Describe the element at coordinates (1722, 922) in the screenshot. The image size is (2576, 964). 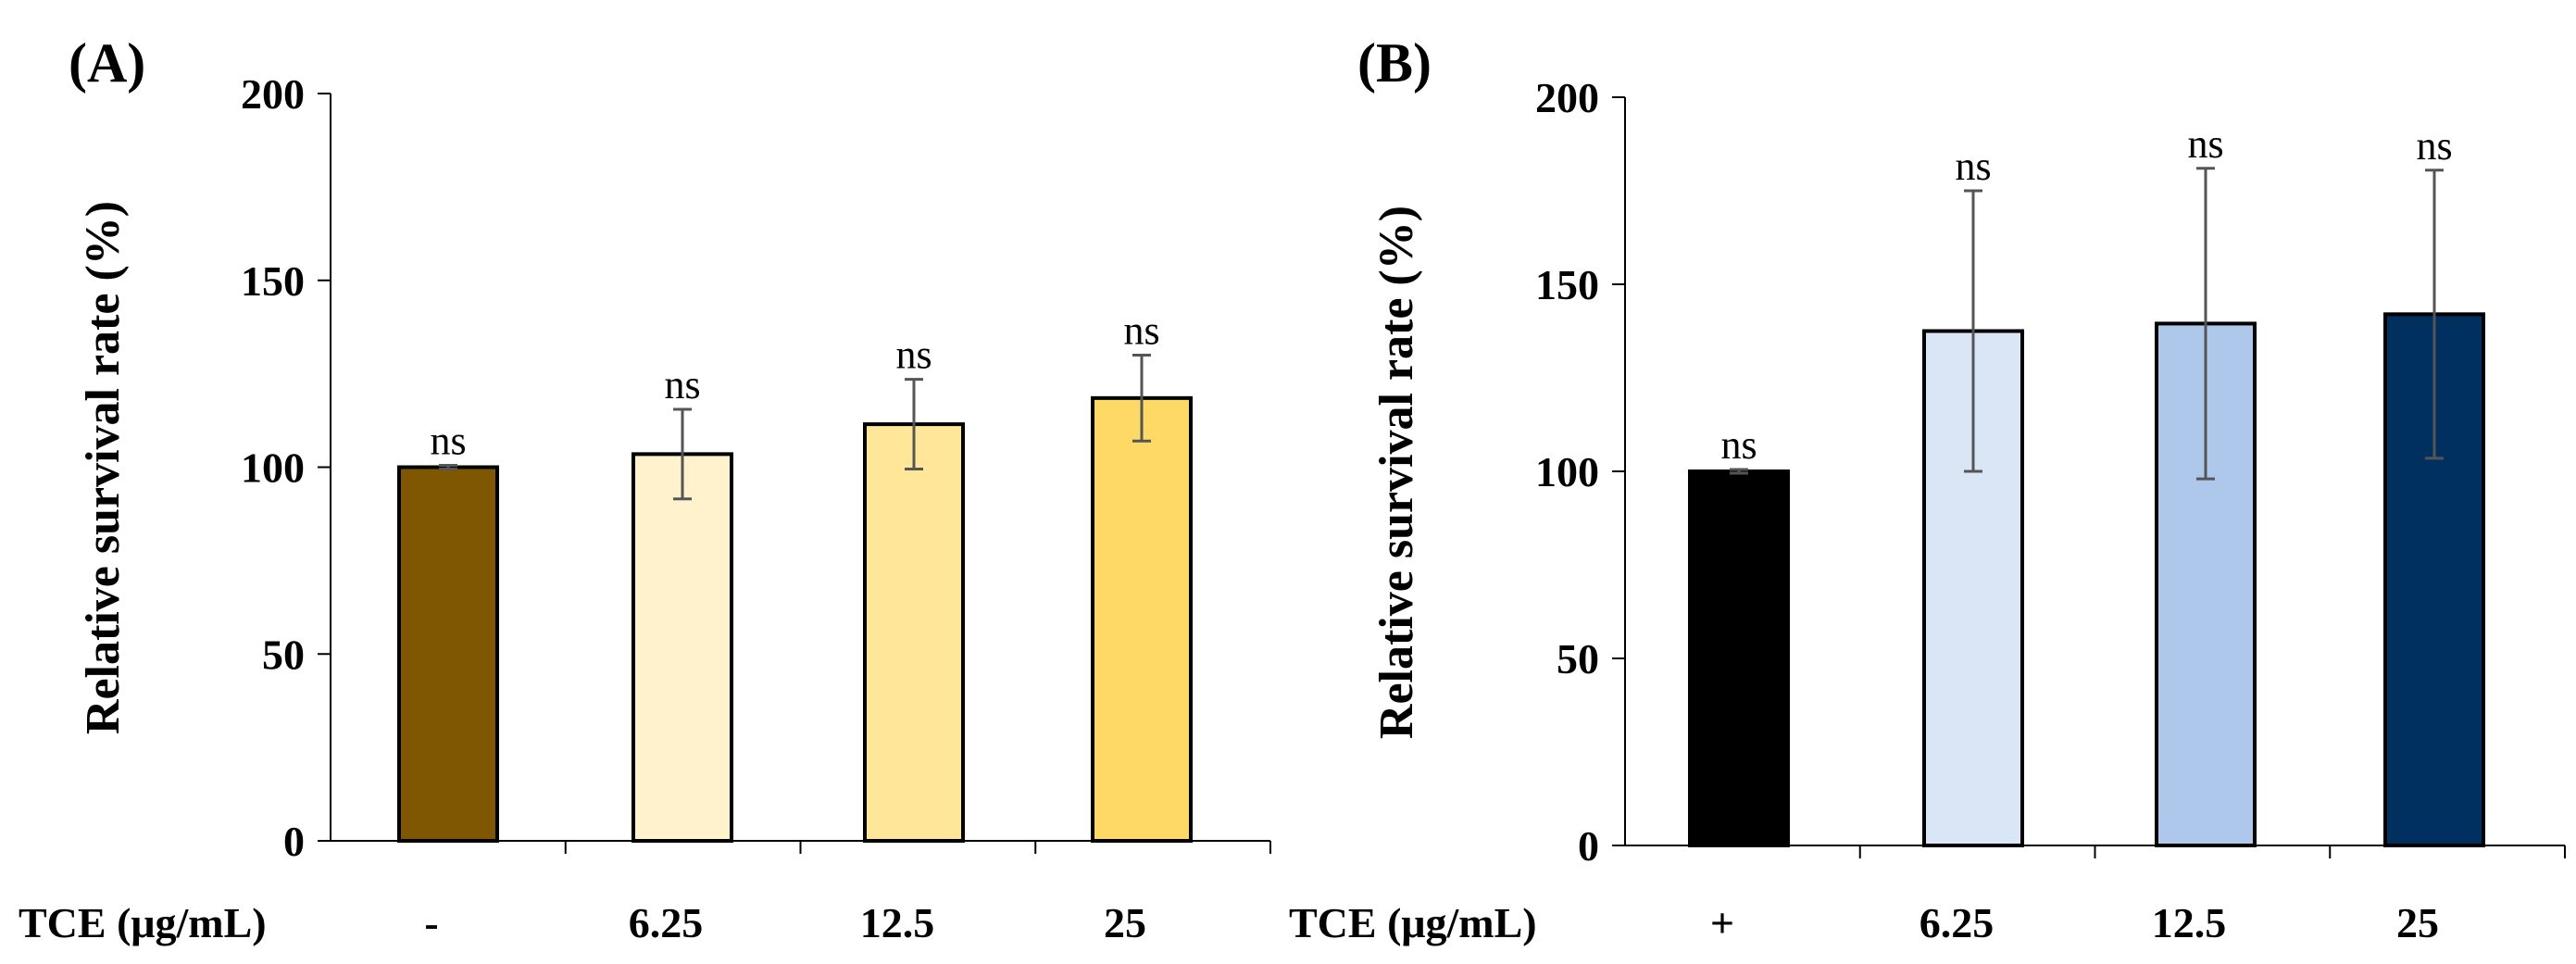
I see `x-category-label: +` at that location.